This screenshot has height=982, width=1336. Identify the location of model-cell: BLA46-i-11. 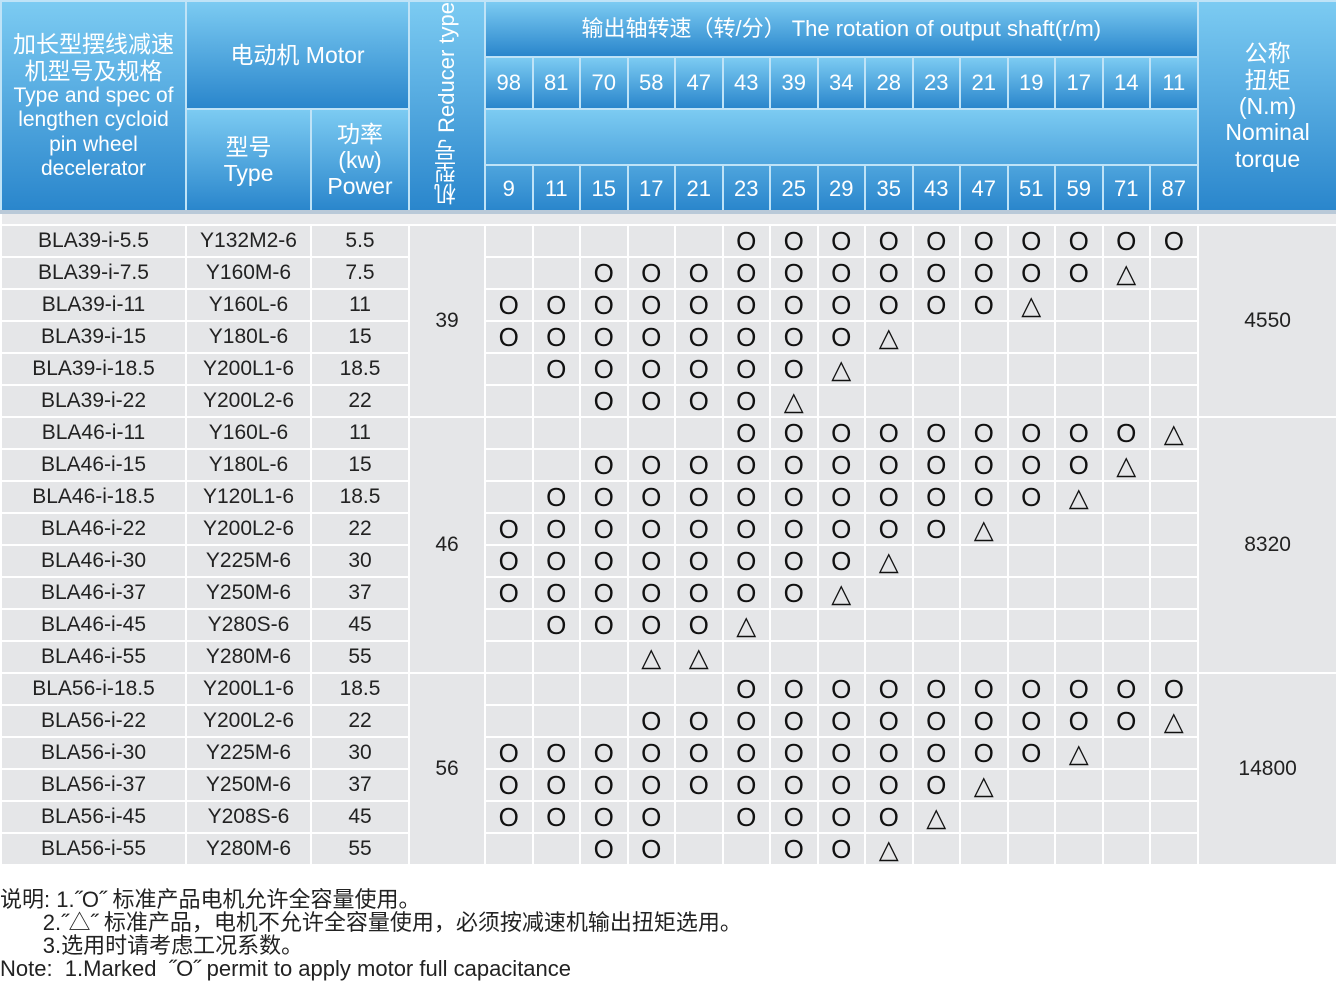
(93, 433).